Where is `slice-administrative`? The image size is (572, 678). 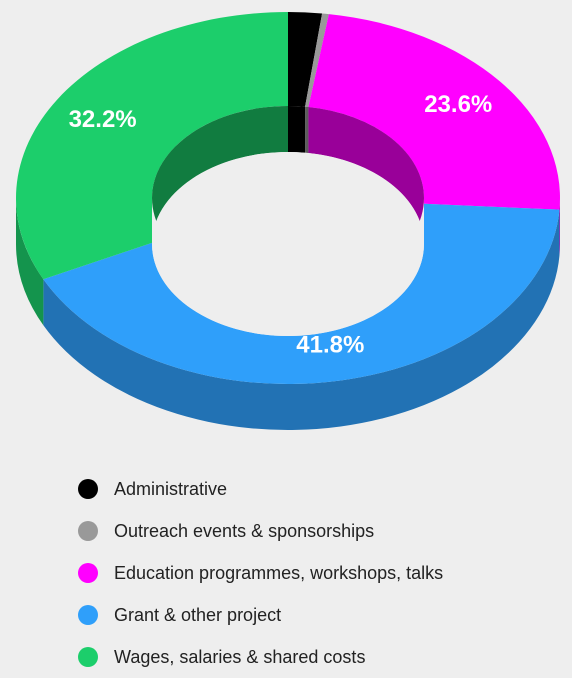 slice-administrative is located at coordinates (305, 59).